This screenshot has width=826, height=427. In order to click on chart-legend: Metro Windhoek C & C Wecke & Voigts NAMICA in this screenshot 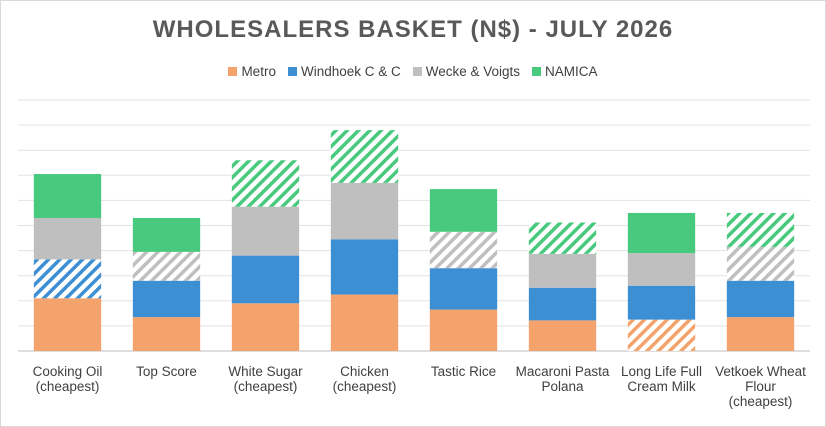, I will do `click(413, 71)`.